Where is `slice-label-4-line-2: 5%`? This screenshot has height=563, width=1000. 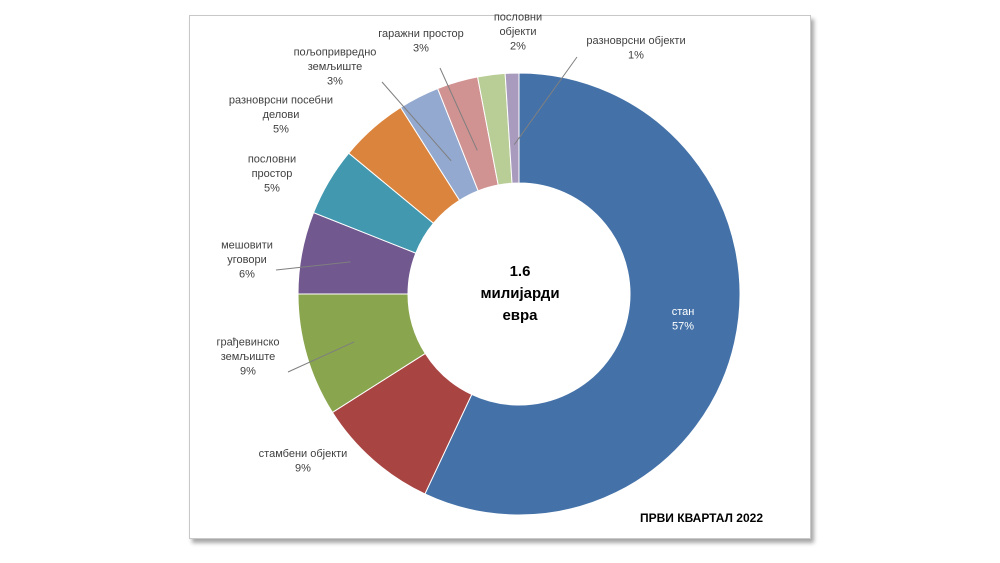 slice-label-4-line-2: 5% is located at coordinates (272, 189).